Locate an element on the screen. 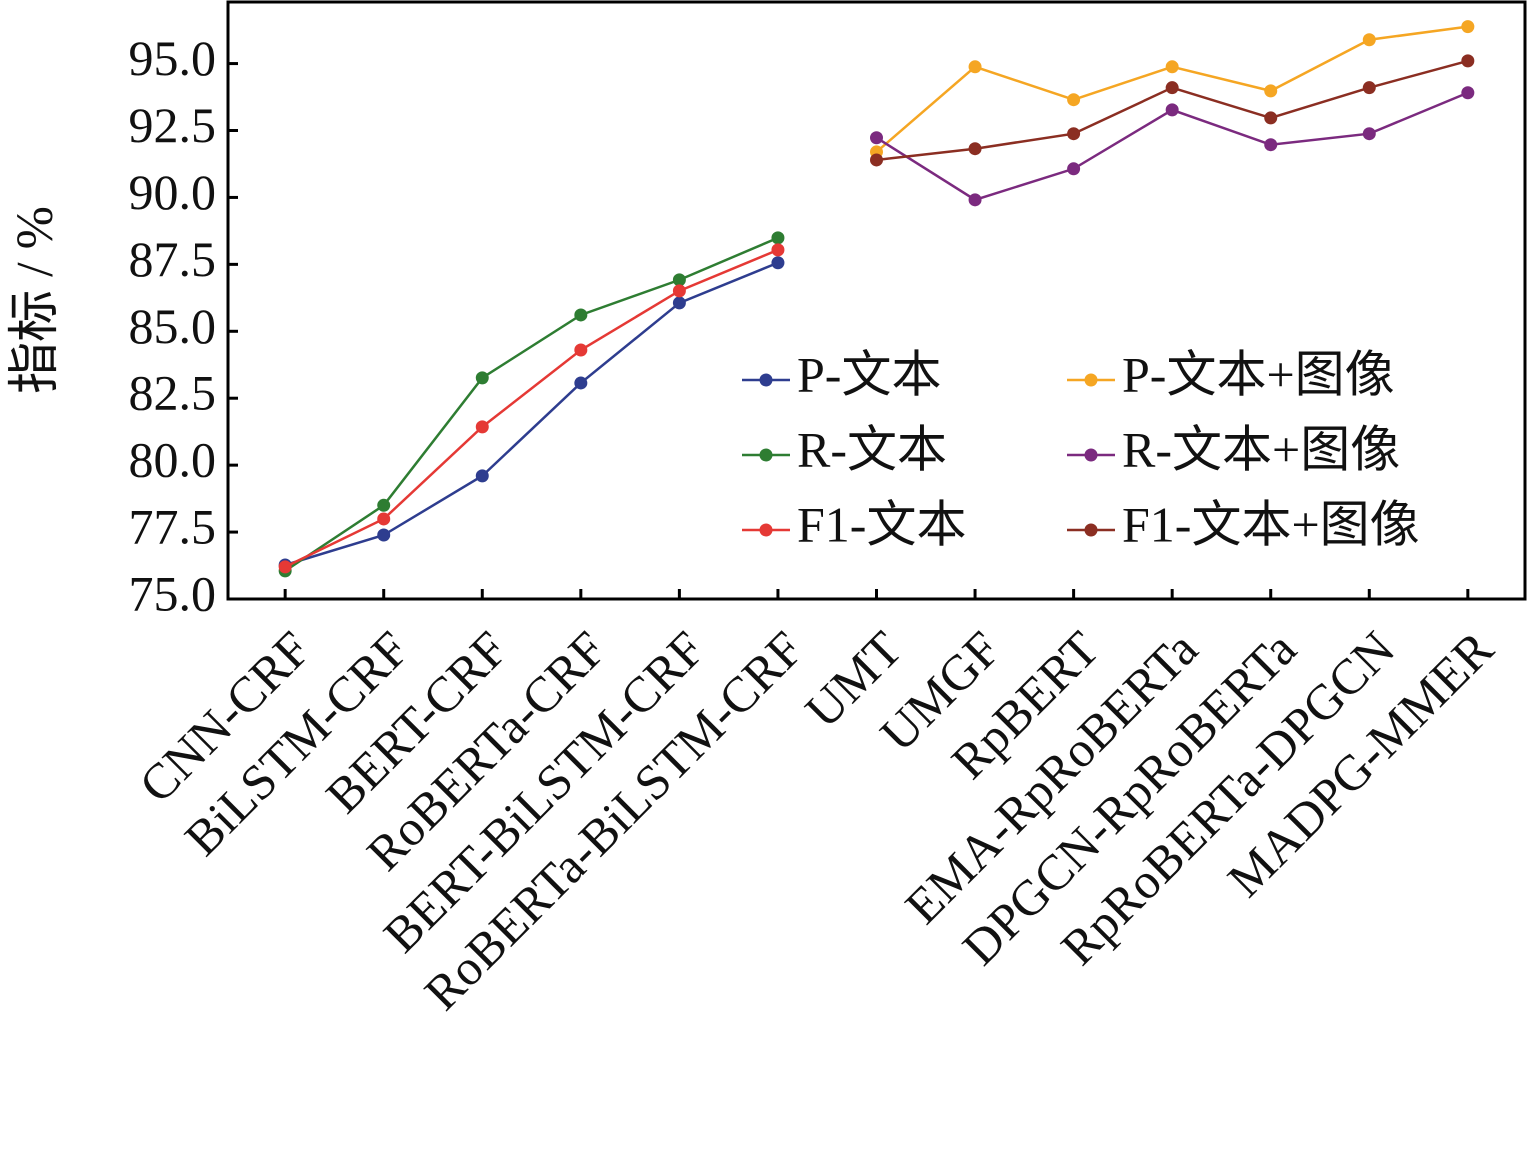  y-tick-label: 80.0 is located at coordinates (173, 460).